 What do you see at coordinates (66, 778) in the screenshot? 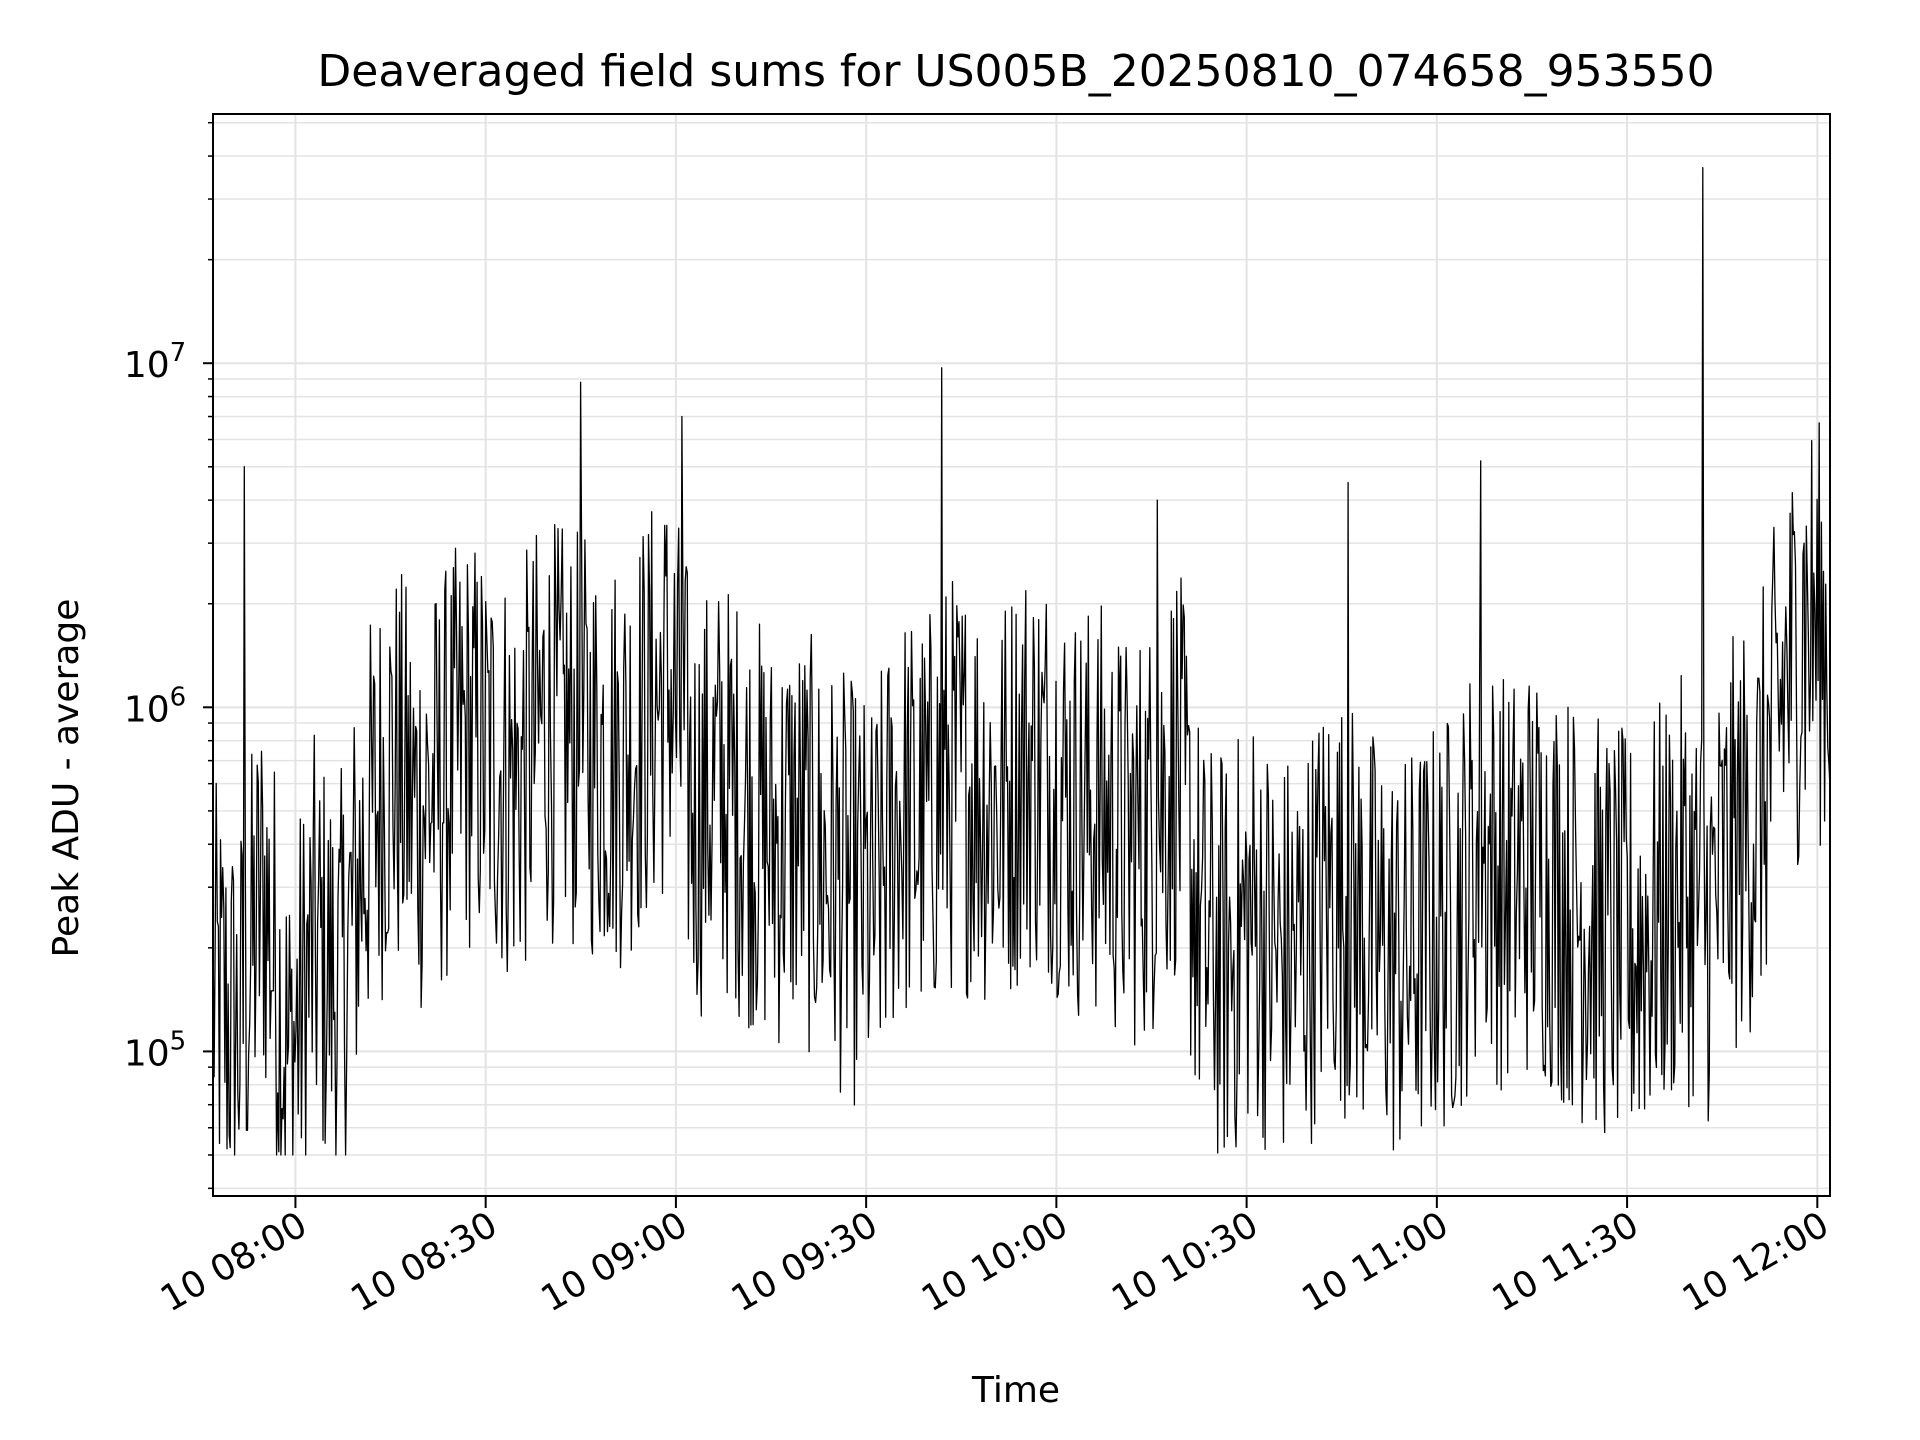
I see `y-axis-label: Peak ADU - average` at bounding box center [66, 778].